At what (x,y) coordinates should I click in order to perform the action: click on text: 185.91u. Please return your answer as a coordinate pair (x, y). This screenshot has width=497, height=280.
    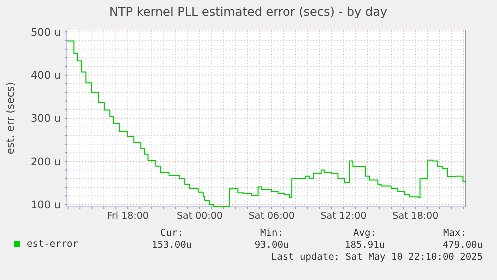
    Looking at the image, I should click on (365, 245).